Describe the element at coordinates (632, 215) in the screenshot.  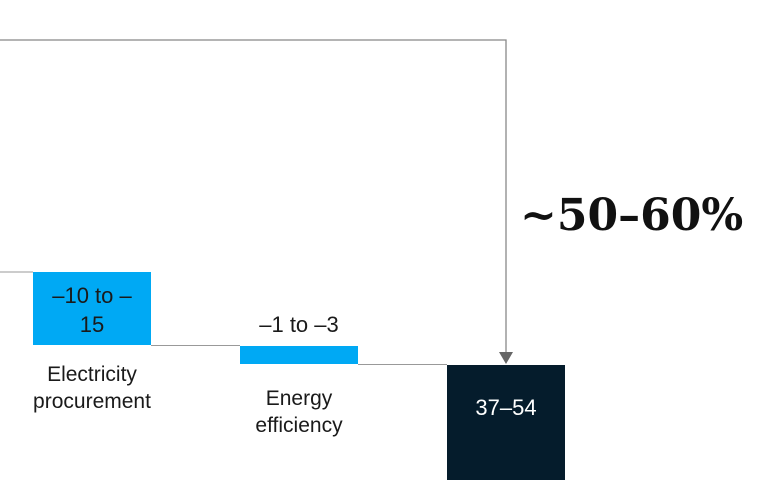
I see `reduction-annotation: ~50–60%` at that location.